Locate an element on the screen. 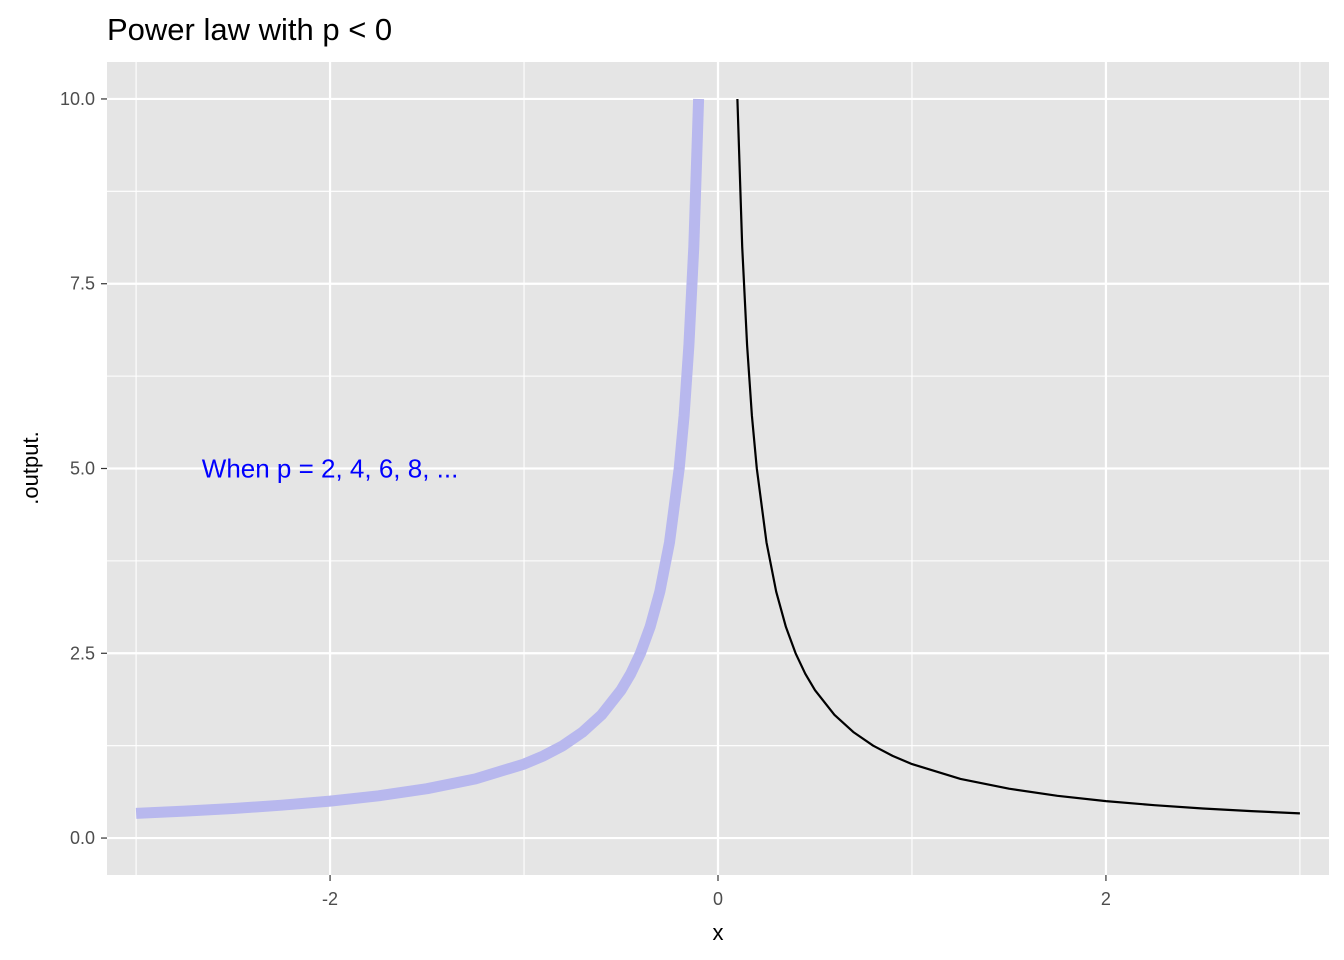 This screenshot has width=1344, height=960. y-tick-label: 10.0 is located at coordinates (77, 99).